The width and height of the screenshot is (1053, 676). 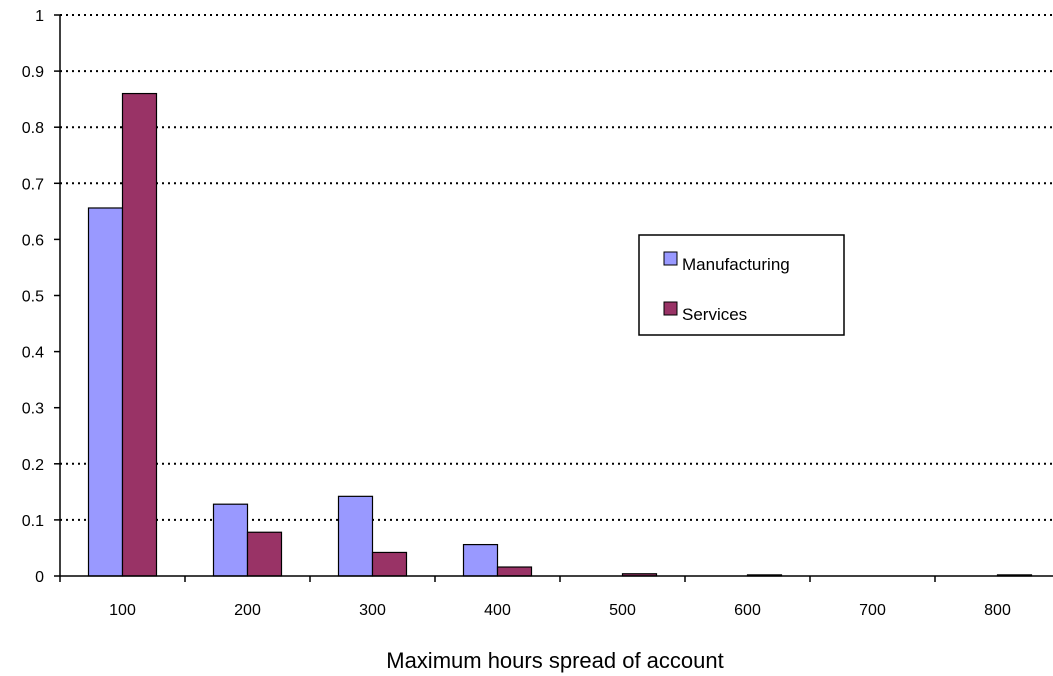 I want to click on y-tick-label: 0.9, so click(x=33, y=72).